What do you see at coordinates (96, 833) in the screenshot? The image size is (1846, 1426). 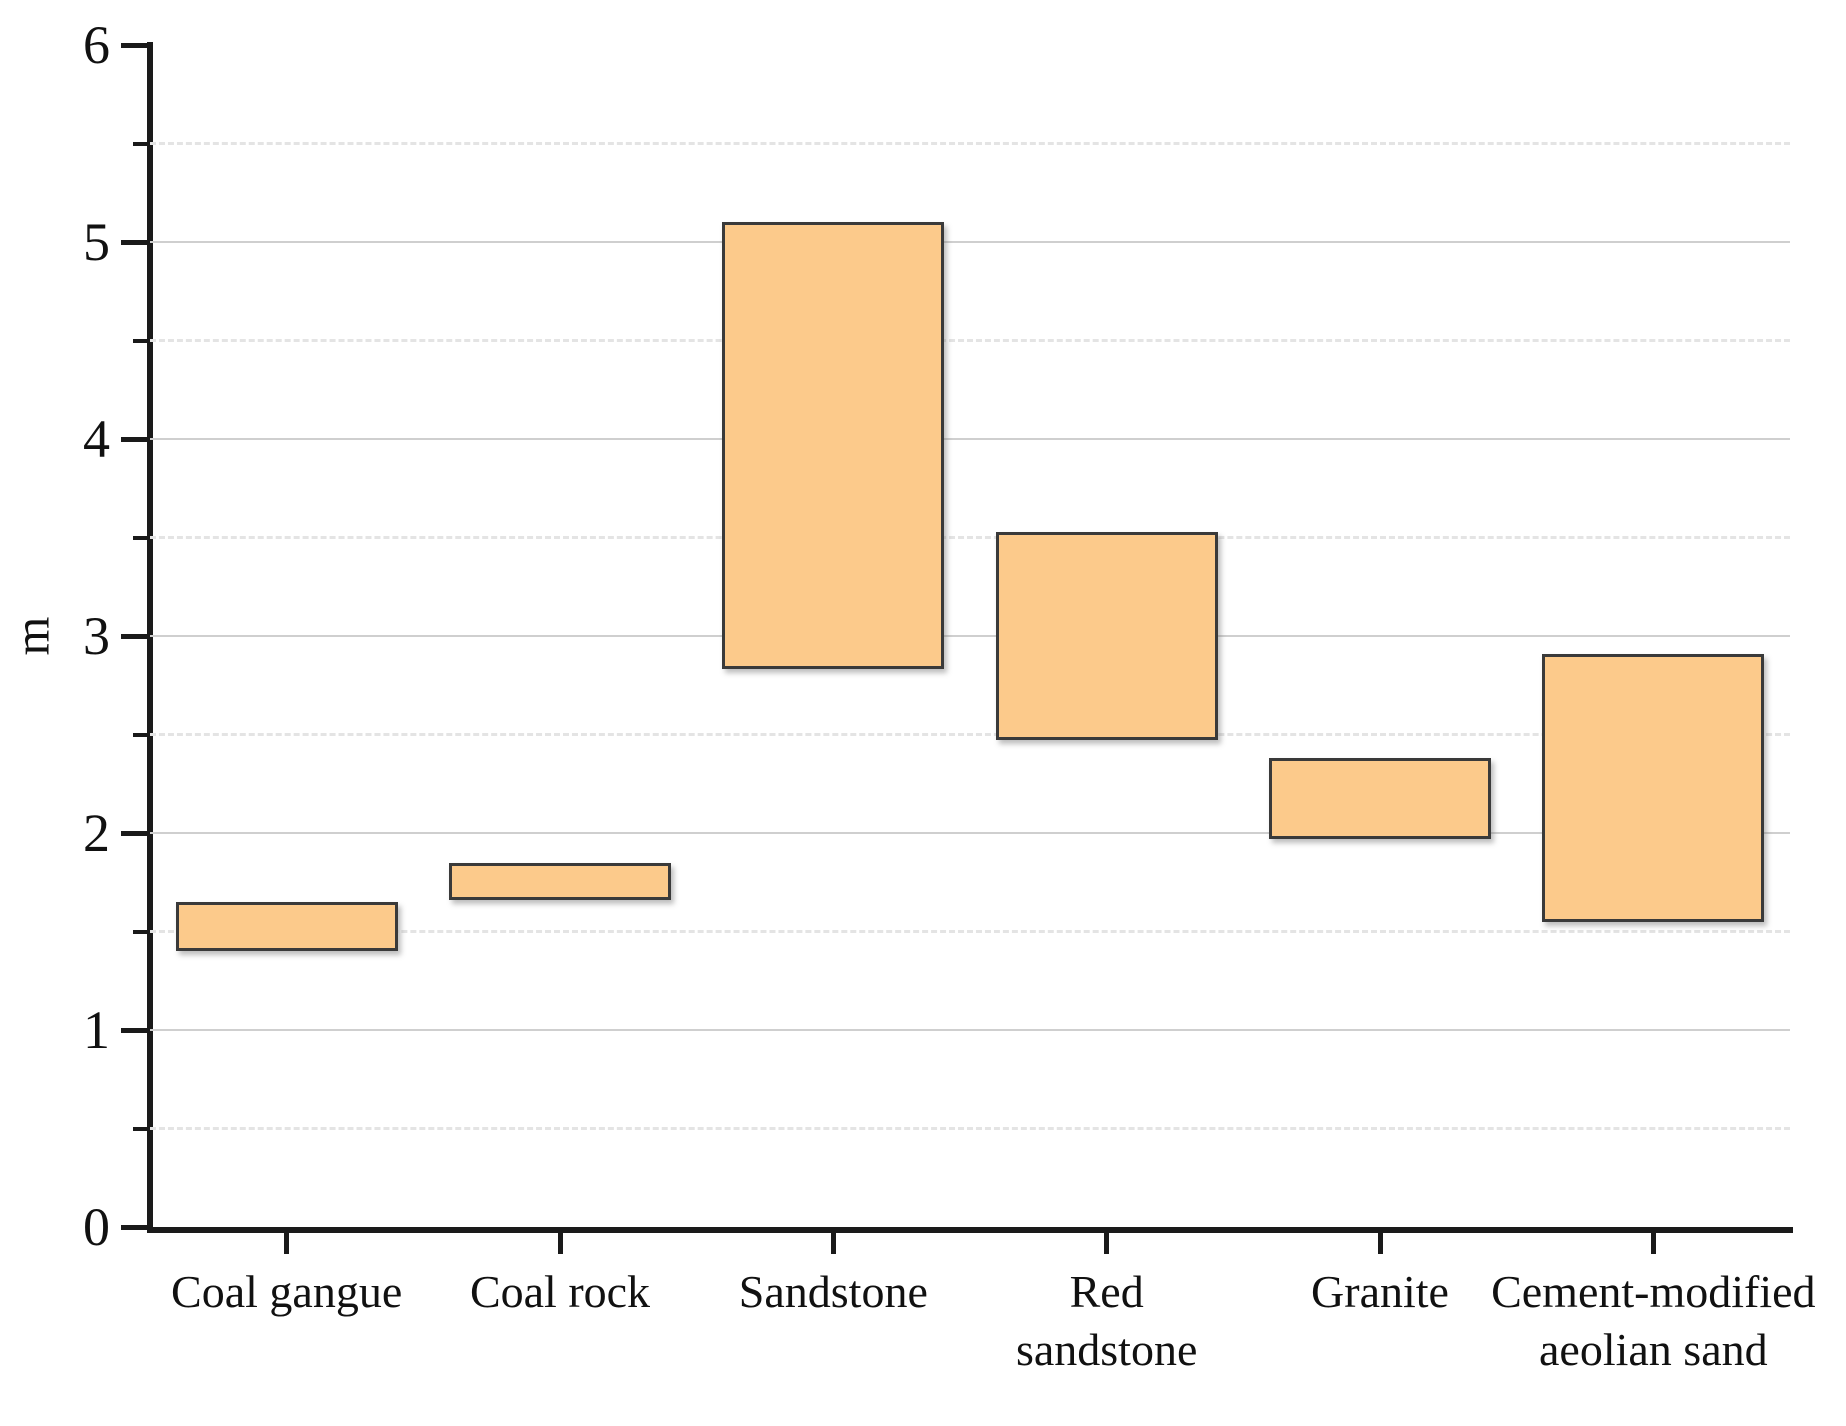 I see `y-tick-label: 2` at bounding box center [96, 833].